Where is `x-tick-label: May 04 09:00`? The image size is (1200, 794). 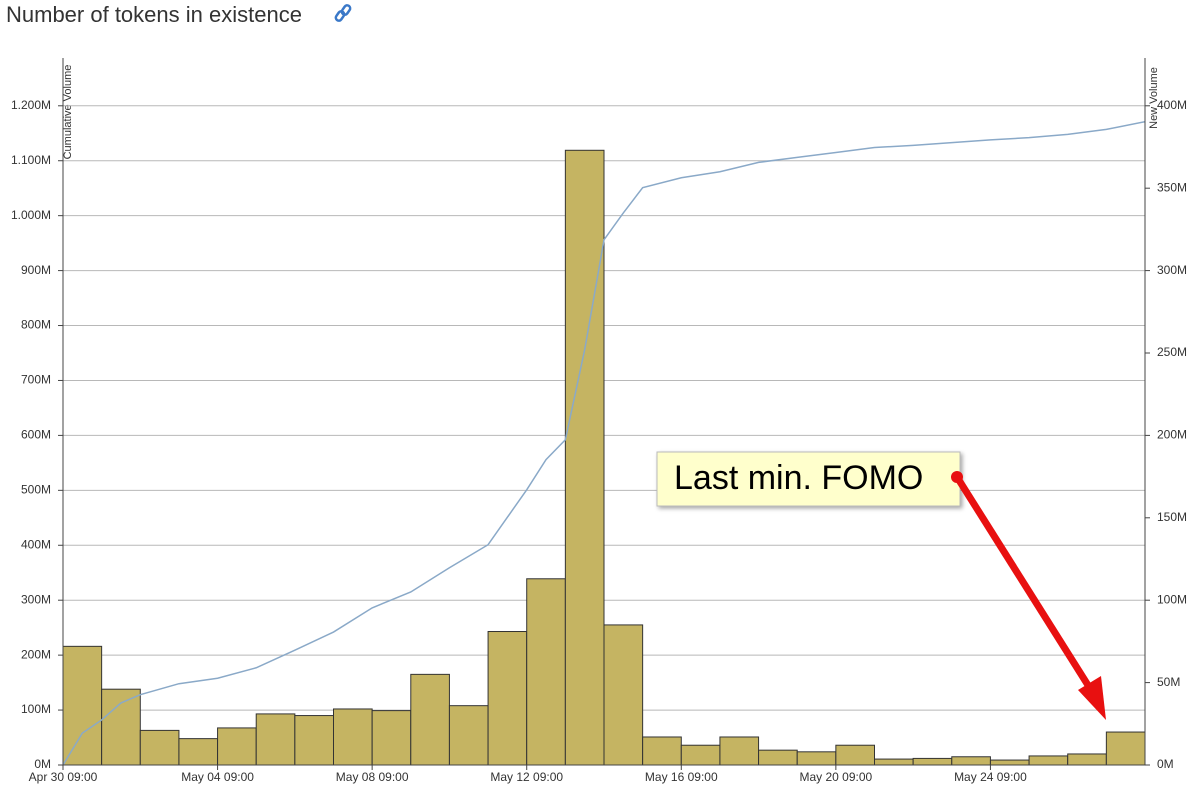
x-tick-label: May 04 09:00 is located at coordinates (217, 777).